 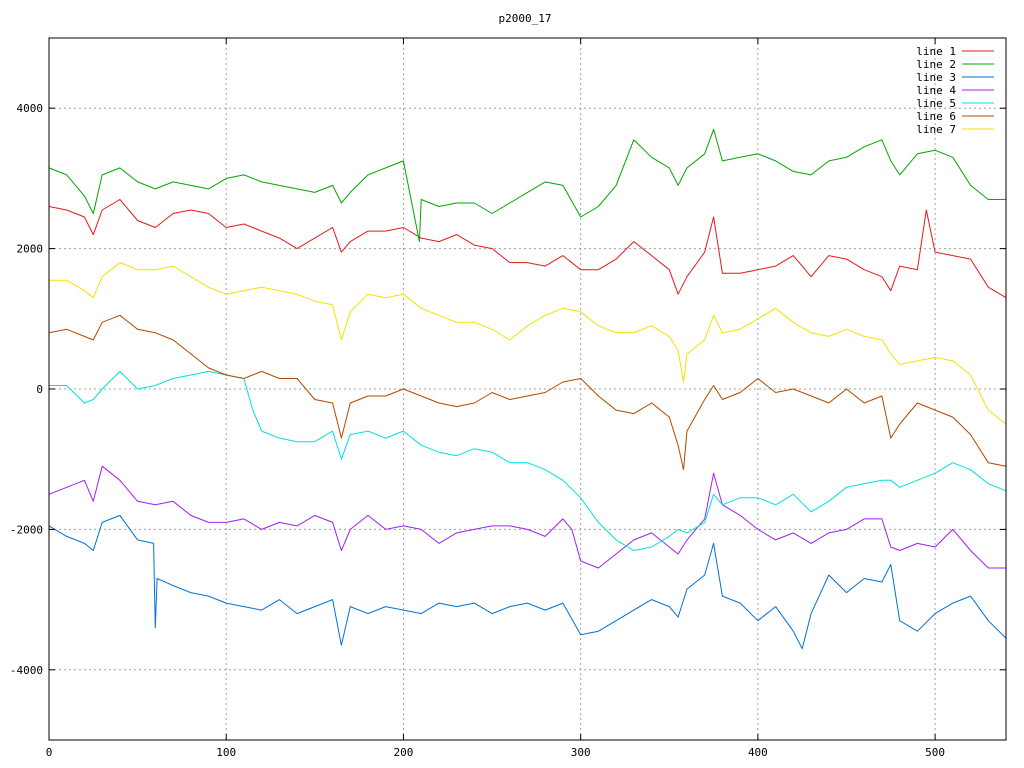 I want to click on legend-label-1: line 1, so click(x=936, y=51).